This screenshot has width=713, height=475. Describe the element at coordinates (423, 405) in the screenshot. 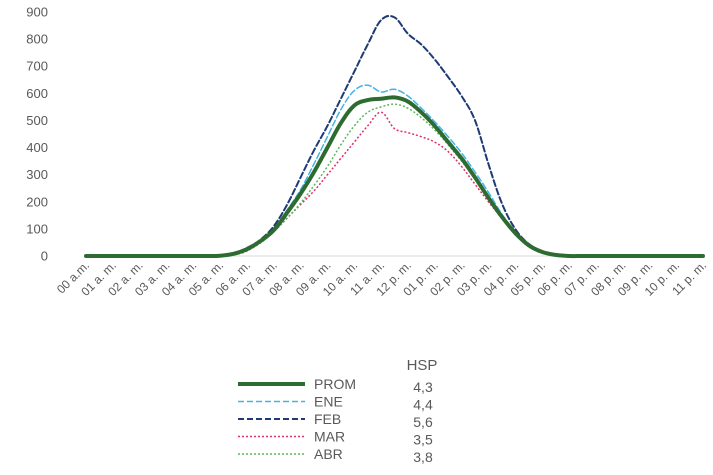

I see `legend-hsp-ene: 4,4` at that location.